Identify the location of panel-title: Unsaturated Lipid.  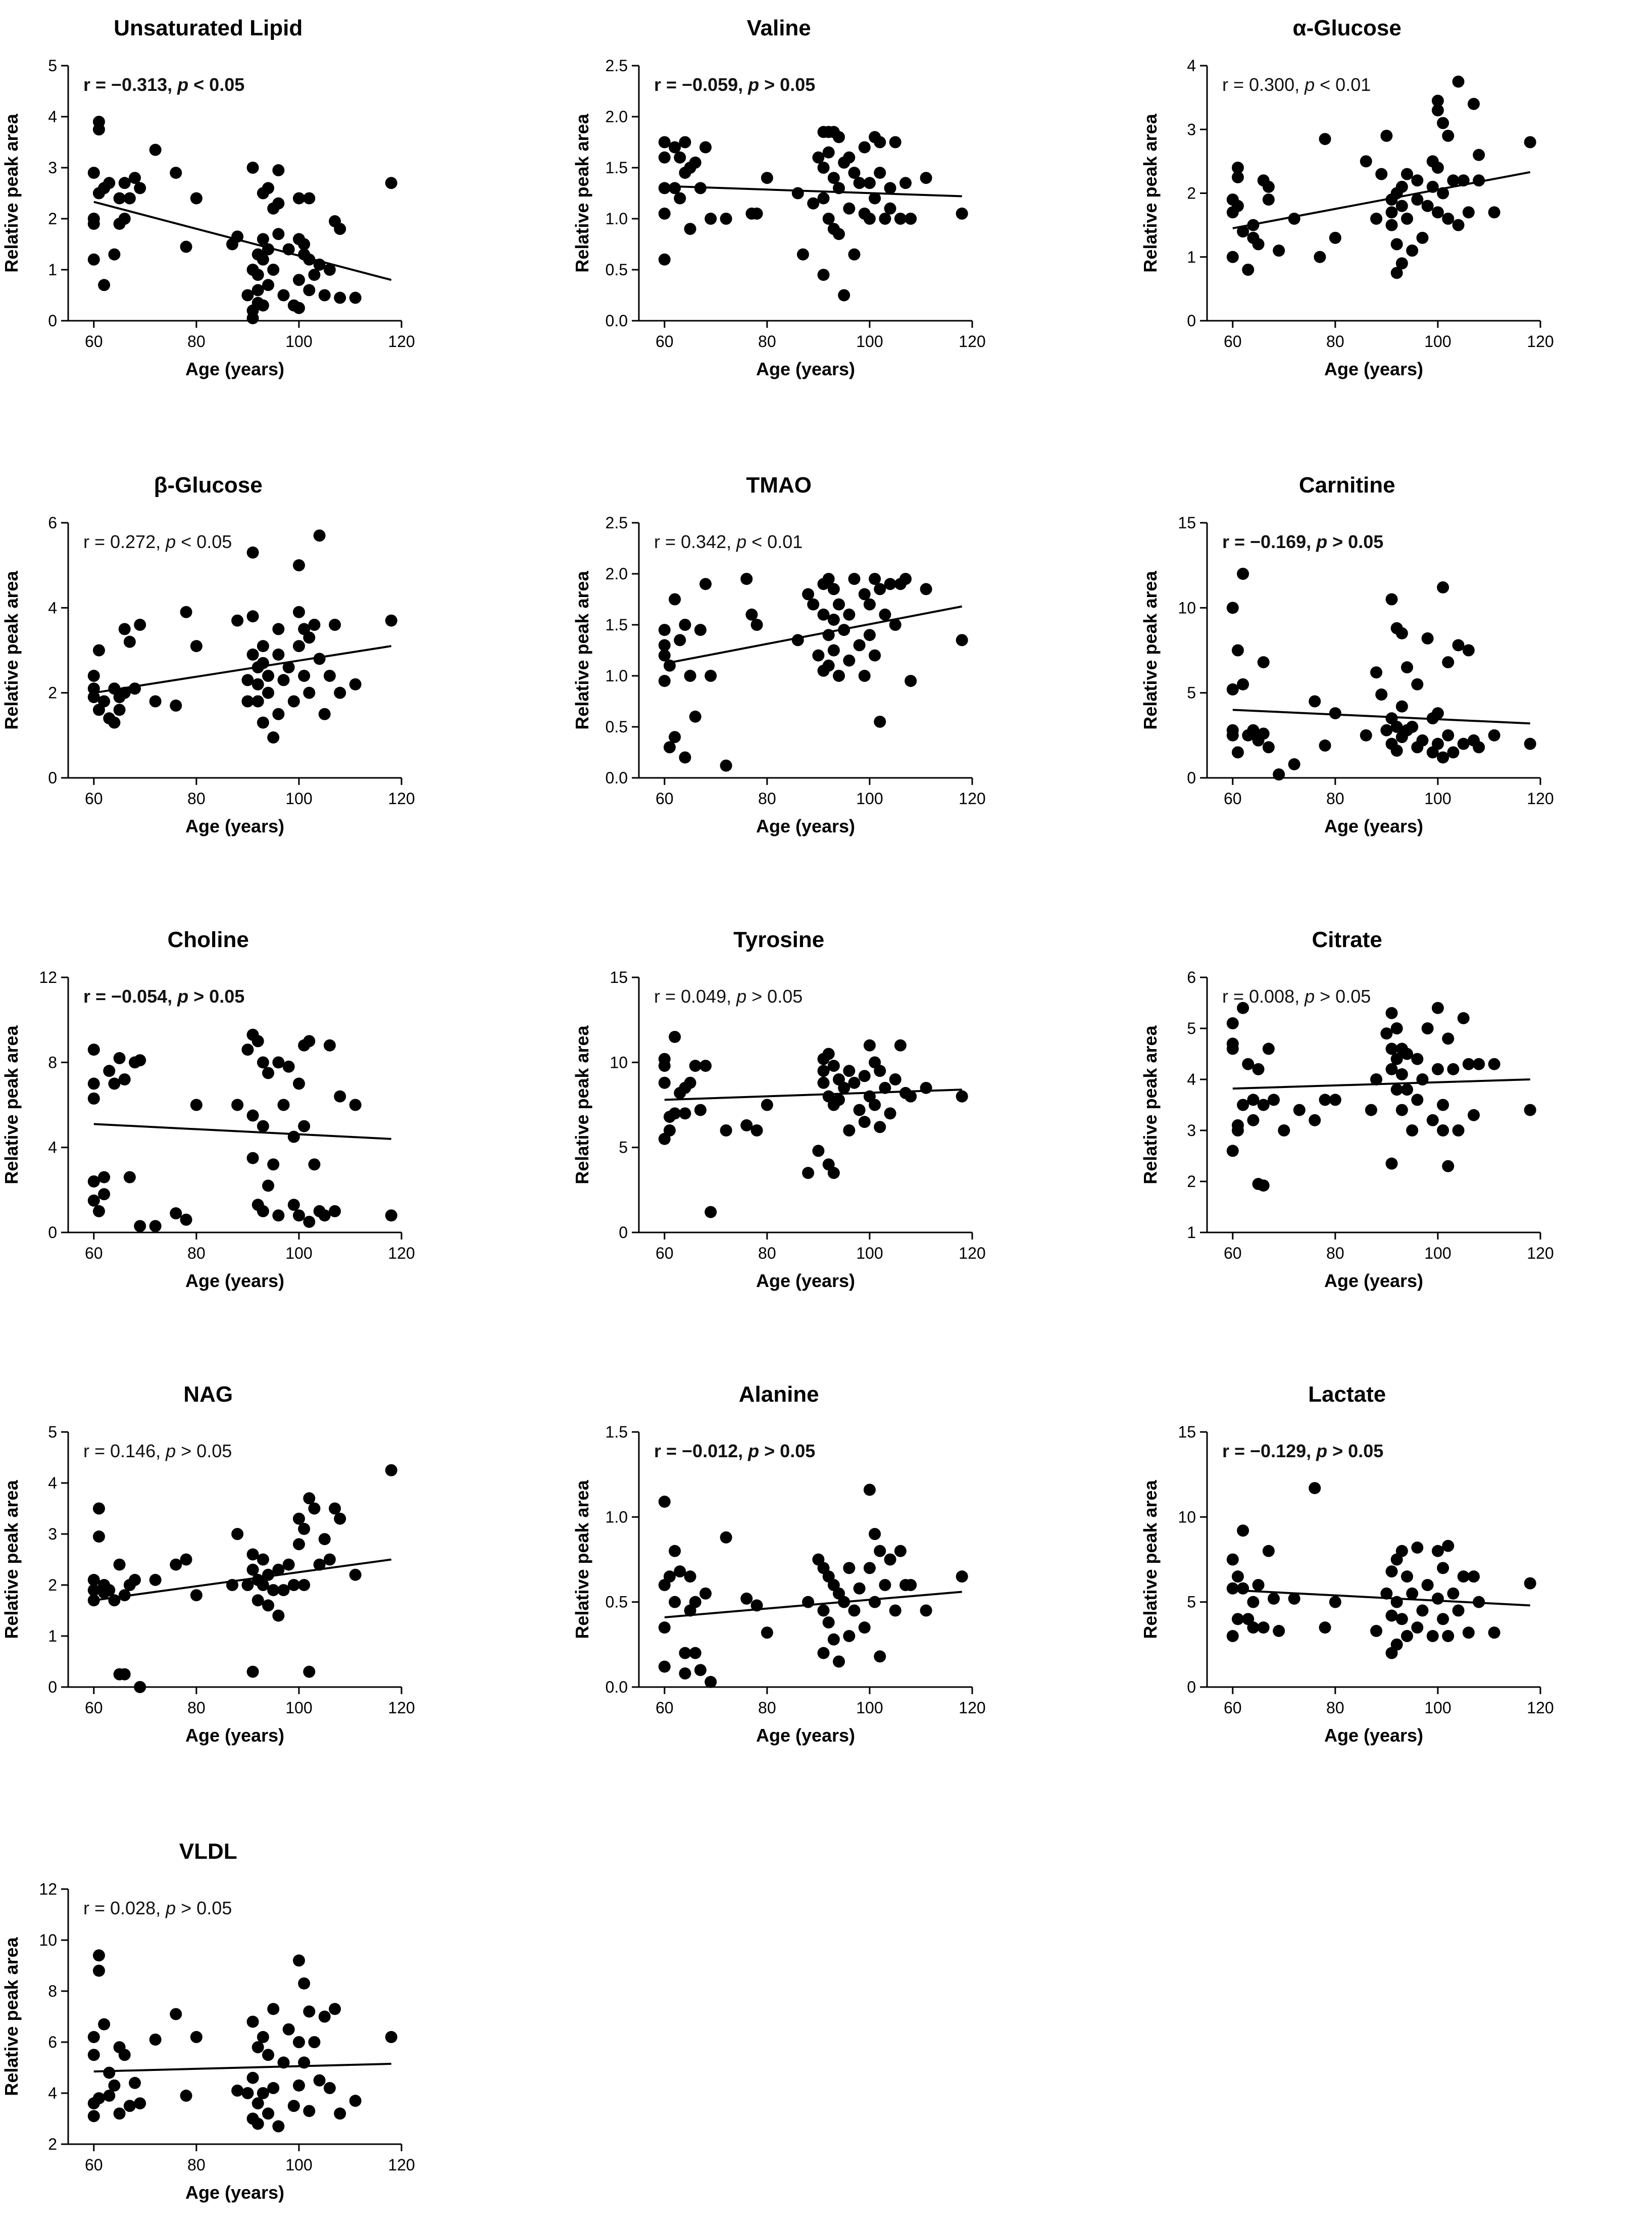
(209, 28).